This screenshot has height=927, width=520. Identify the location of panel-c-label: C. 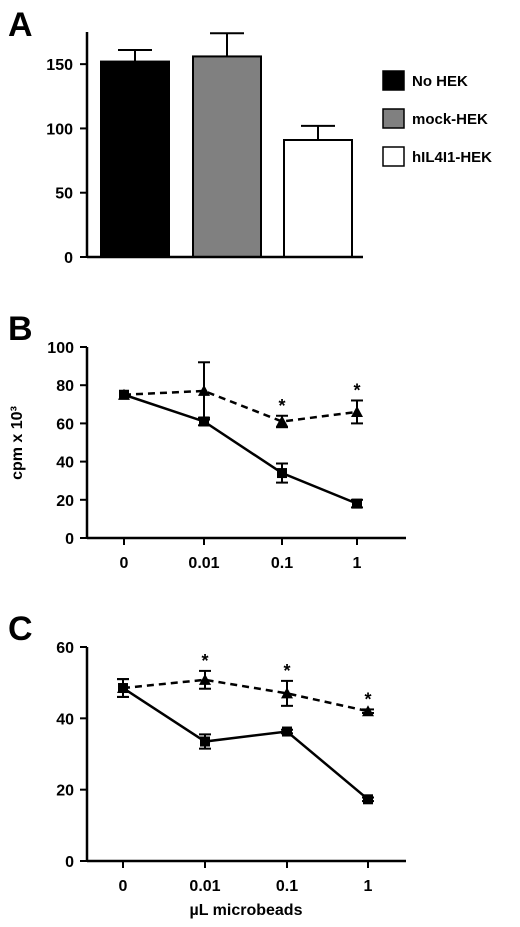
(20, 629).